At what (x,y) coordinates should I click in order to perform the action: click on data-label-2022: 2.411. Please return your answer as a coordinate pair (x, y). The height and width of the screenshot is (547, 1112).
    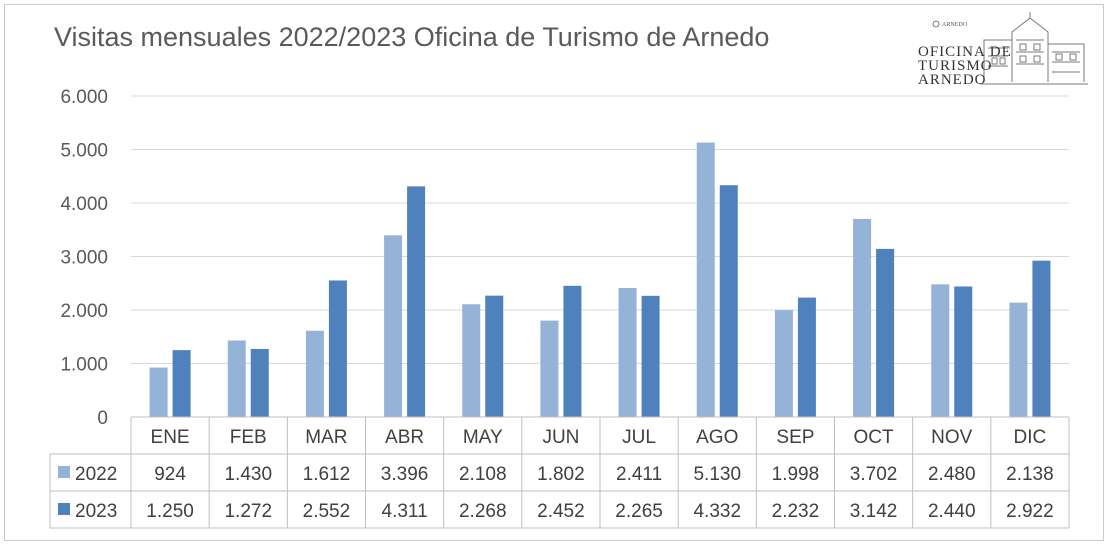
    Looking at the image, I should click on (639, 474).